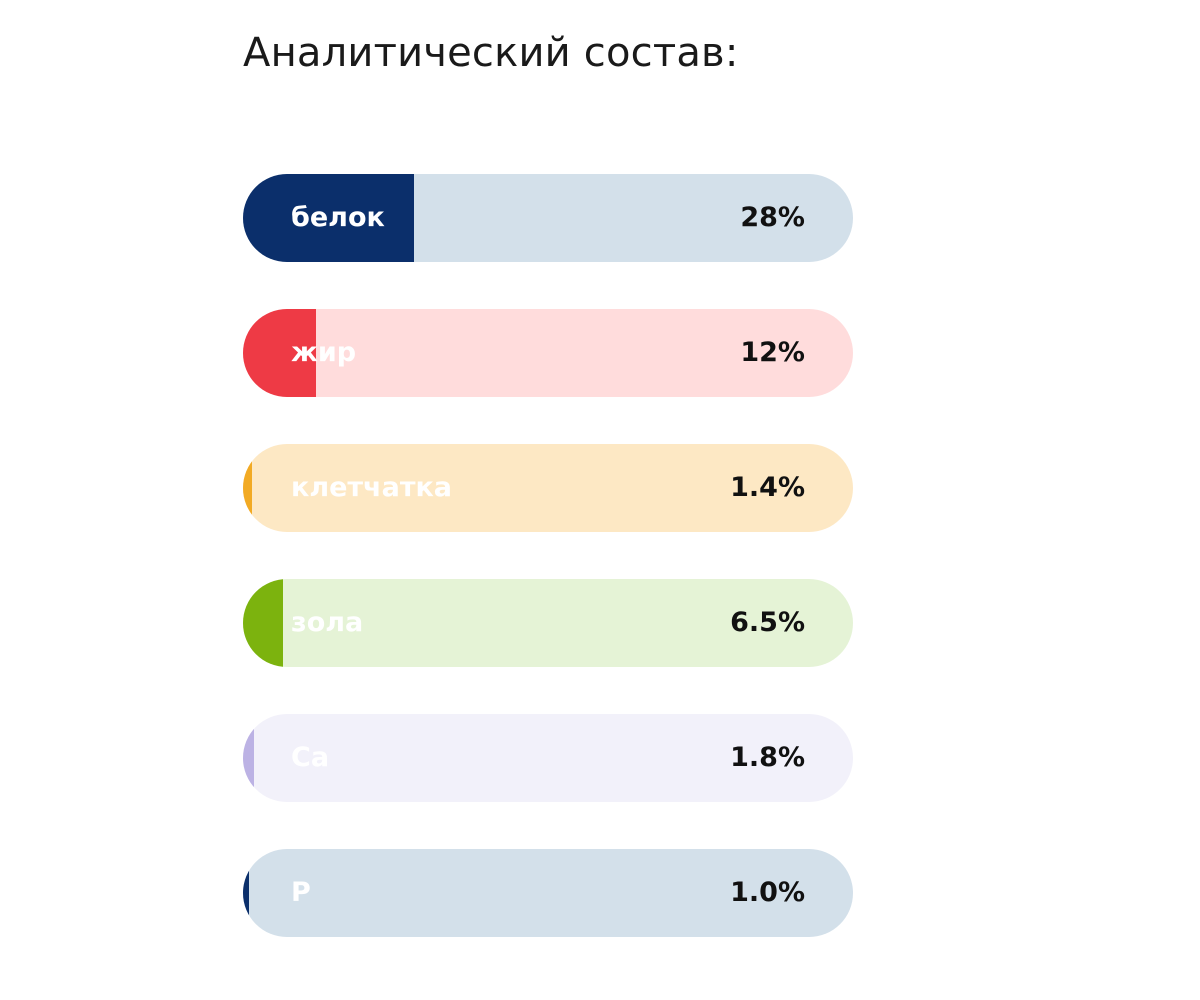 The width and height of the screenshot is (1200, 1000). I want to click on bar-label: P, so click(301, 892).